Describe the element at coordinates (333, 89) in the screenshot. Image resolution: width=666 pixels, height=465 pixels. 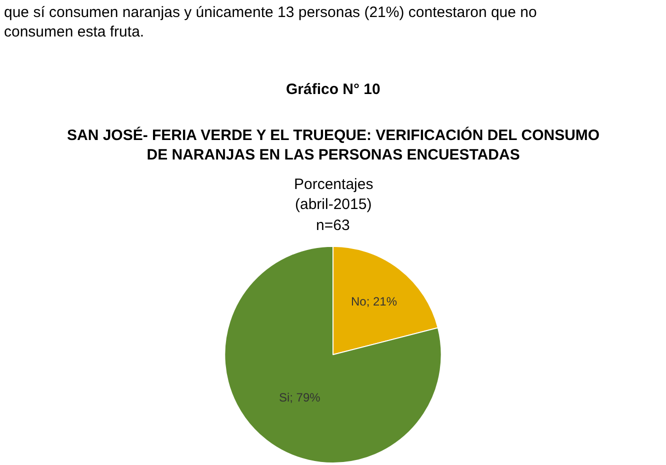
I see `chart-title: Gráfico N° 10` at that location.